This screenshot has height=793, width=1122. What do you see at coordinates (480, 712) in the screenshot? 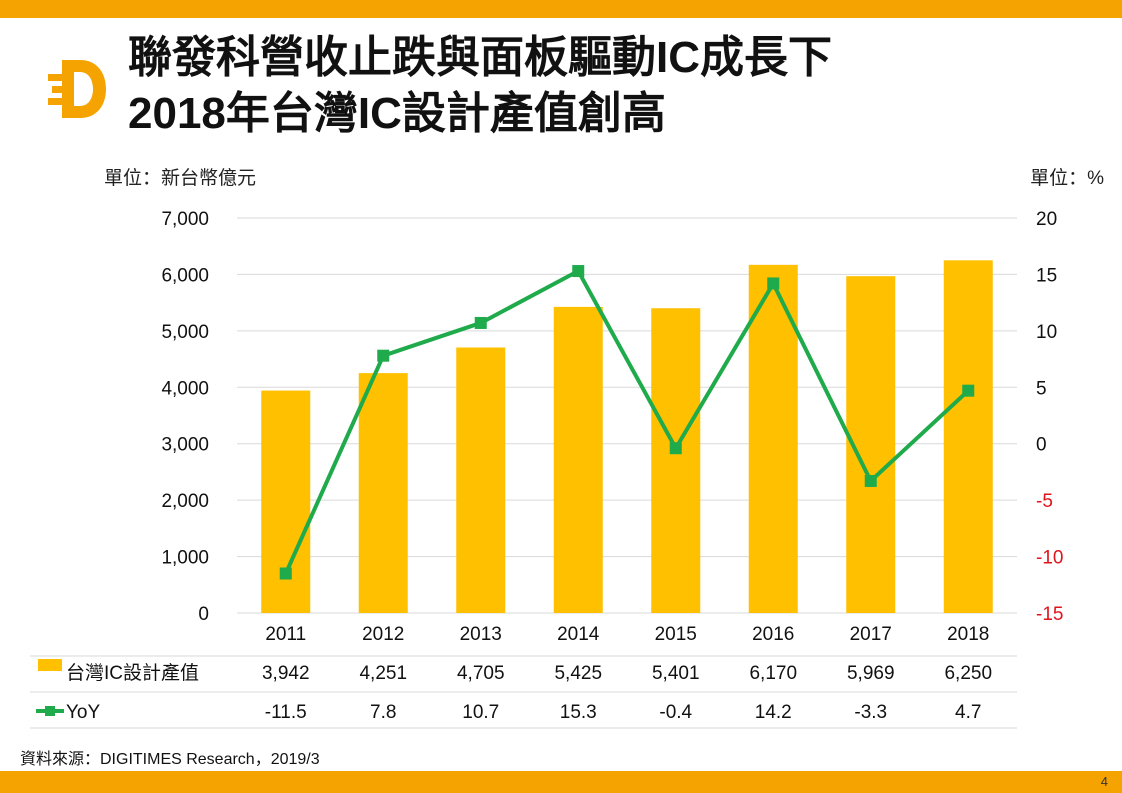
I see `table-value-yoy: 10.7` at bounding box center [480, 712].